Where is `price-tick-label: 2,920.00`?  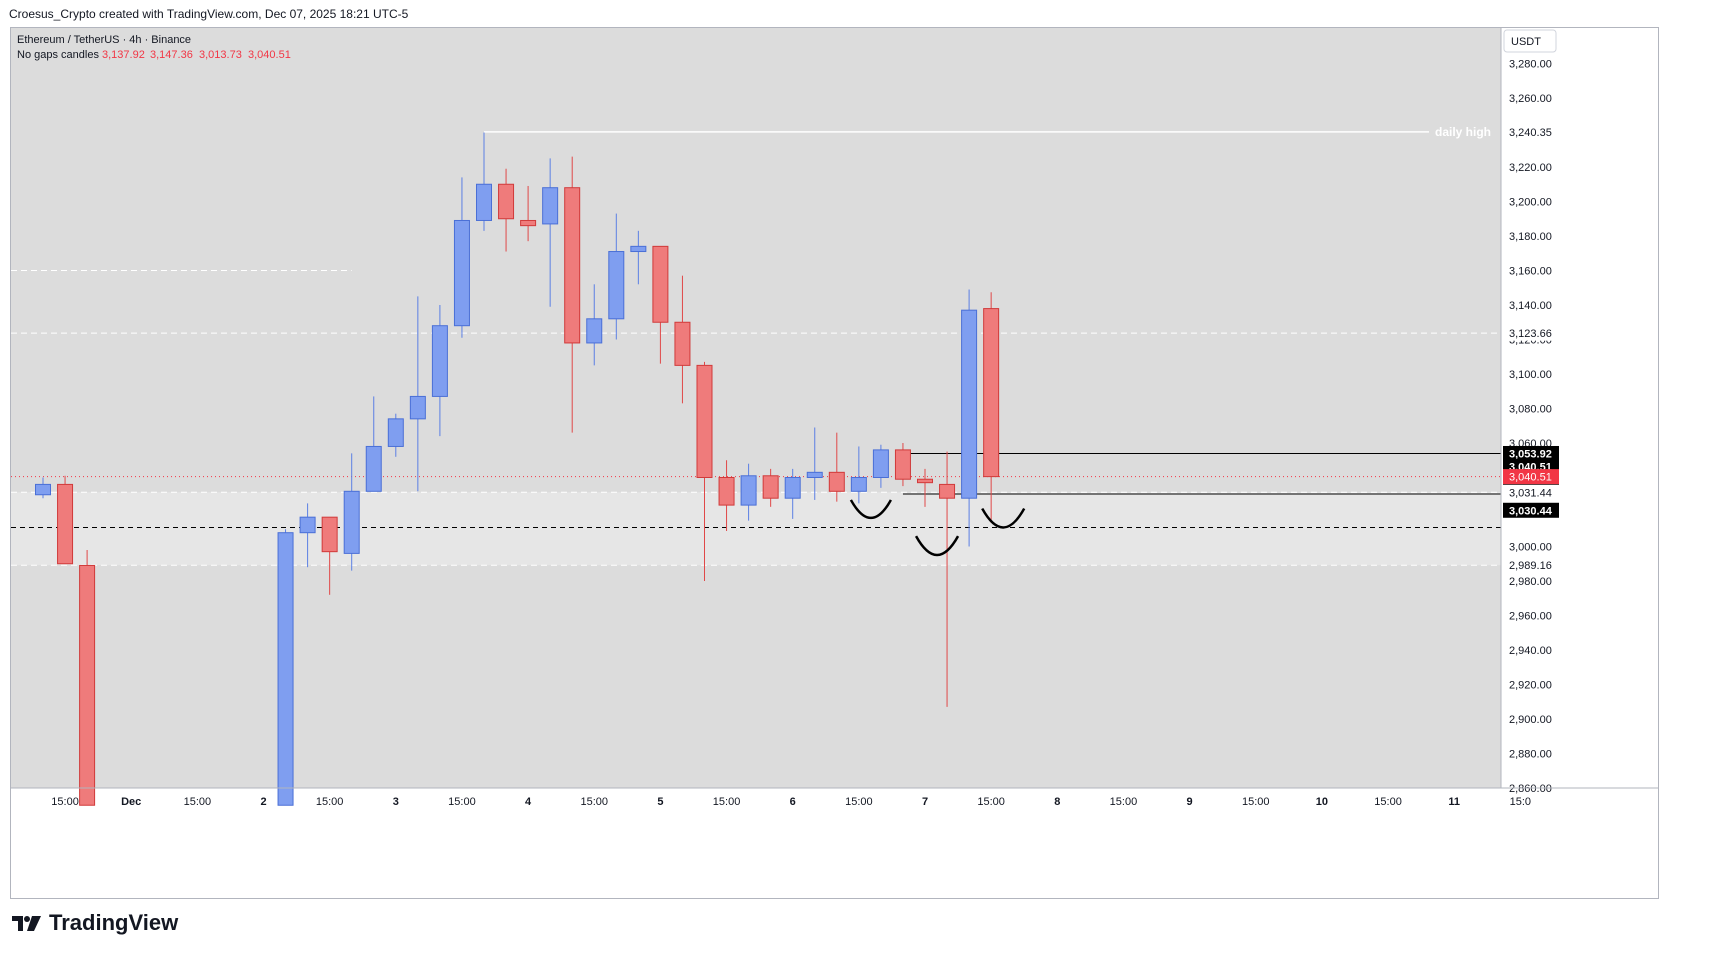 price-tick-label: 2,920.00 is located at coordinates (1530, 686).